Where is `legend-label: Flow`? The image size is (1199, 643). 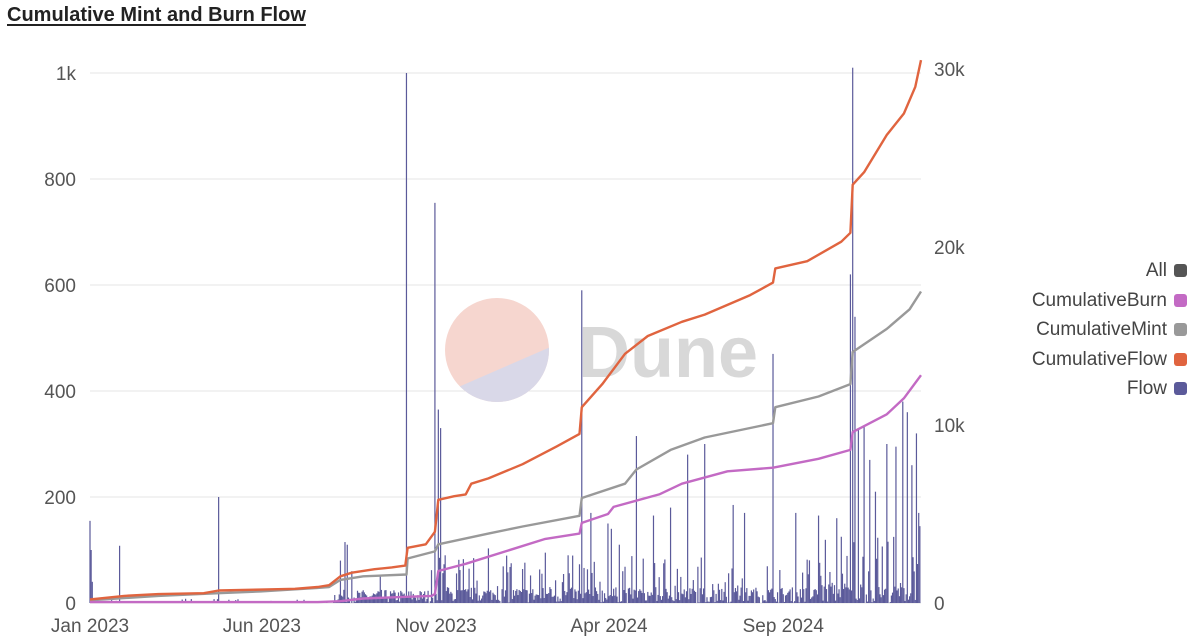 legend-label: Flow is located at coordinates (1146, 388).